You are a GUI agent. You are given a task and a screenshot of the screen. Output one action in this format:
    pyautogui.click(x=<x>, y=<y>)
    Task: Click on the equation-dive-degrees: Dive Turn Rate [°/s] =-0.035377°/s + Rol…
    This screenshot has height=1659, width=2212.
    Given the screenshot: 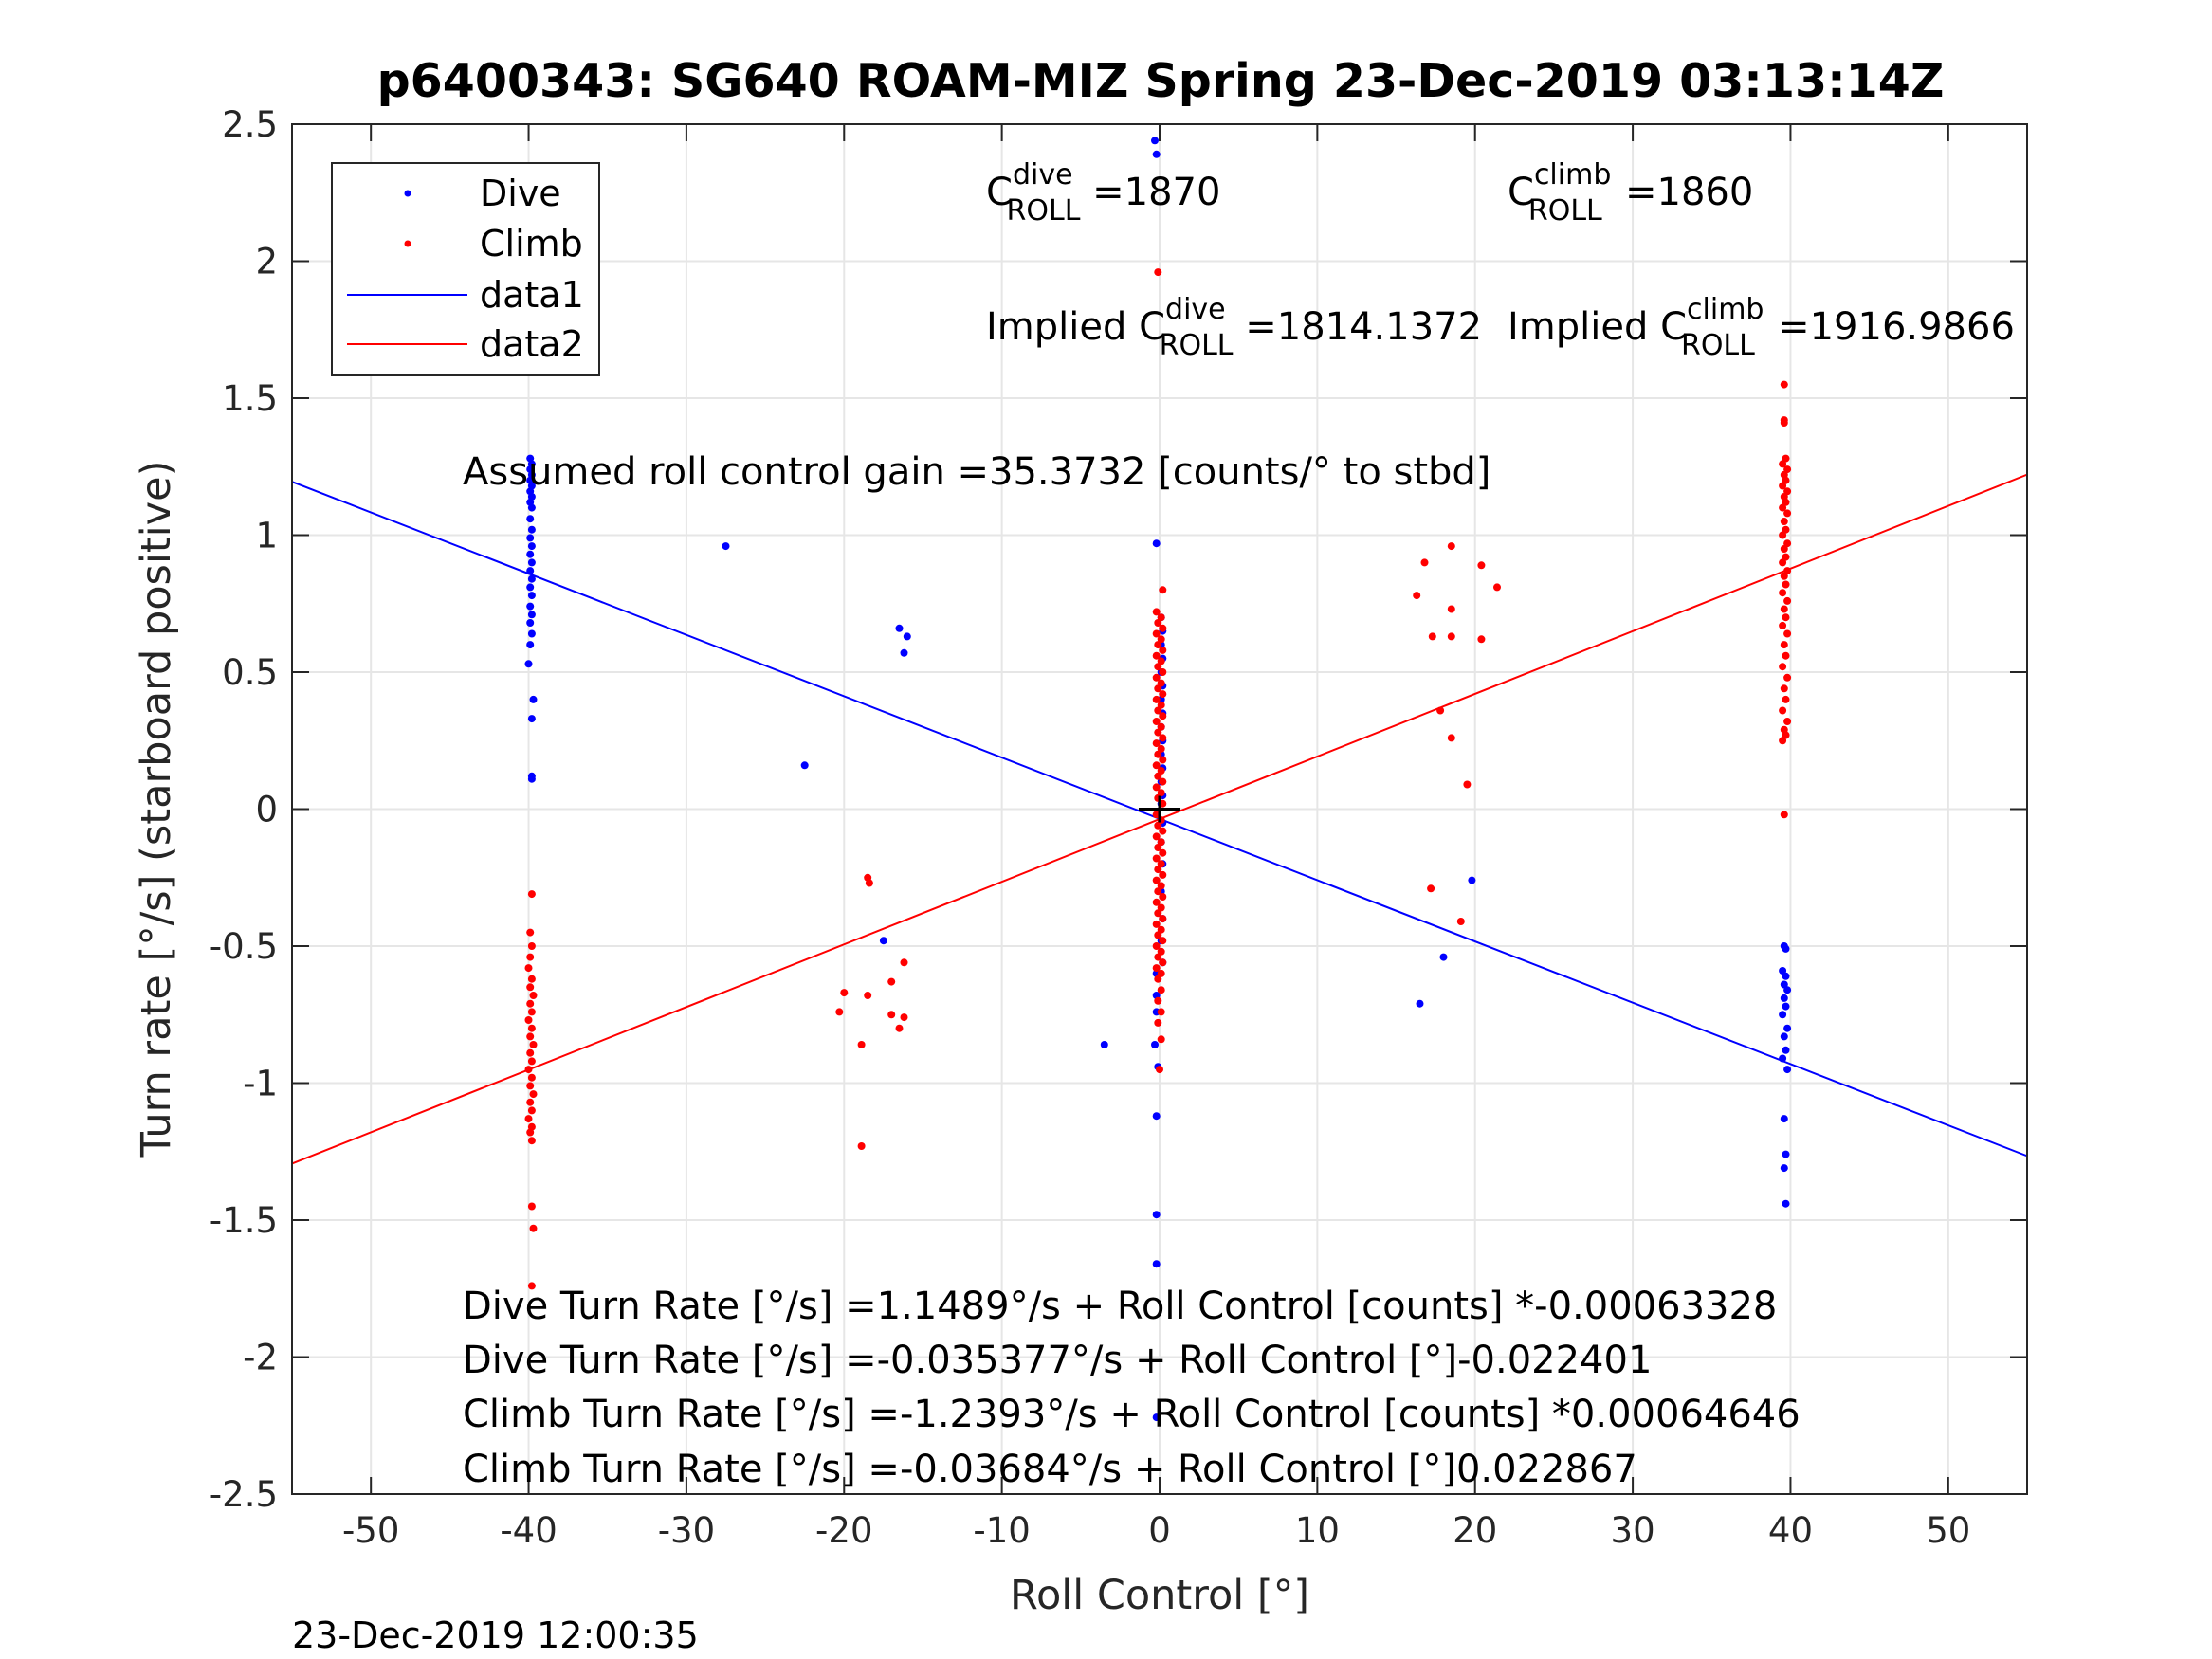 What is the action you would take?
    pyautogui.click(x=1057, y=1360)
    